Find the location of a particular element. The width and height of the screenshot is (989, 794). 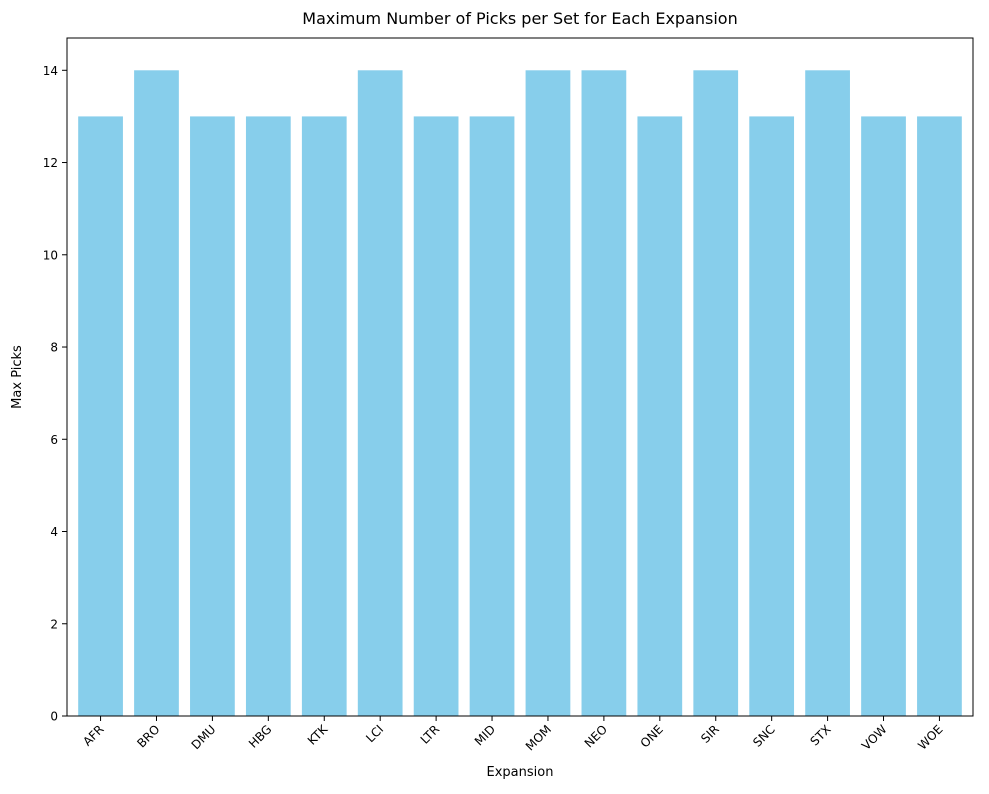

x-tick-label: BRO is located at coordinates (148, 736).